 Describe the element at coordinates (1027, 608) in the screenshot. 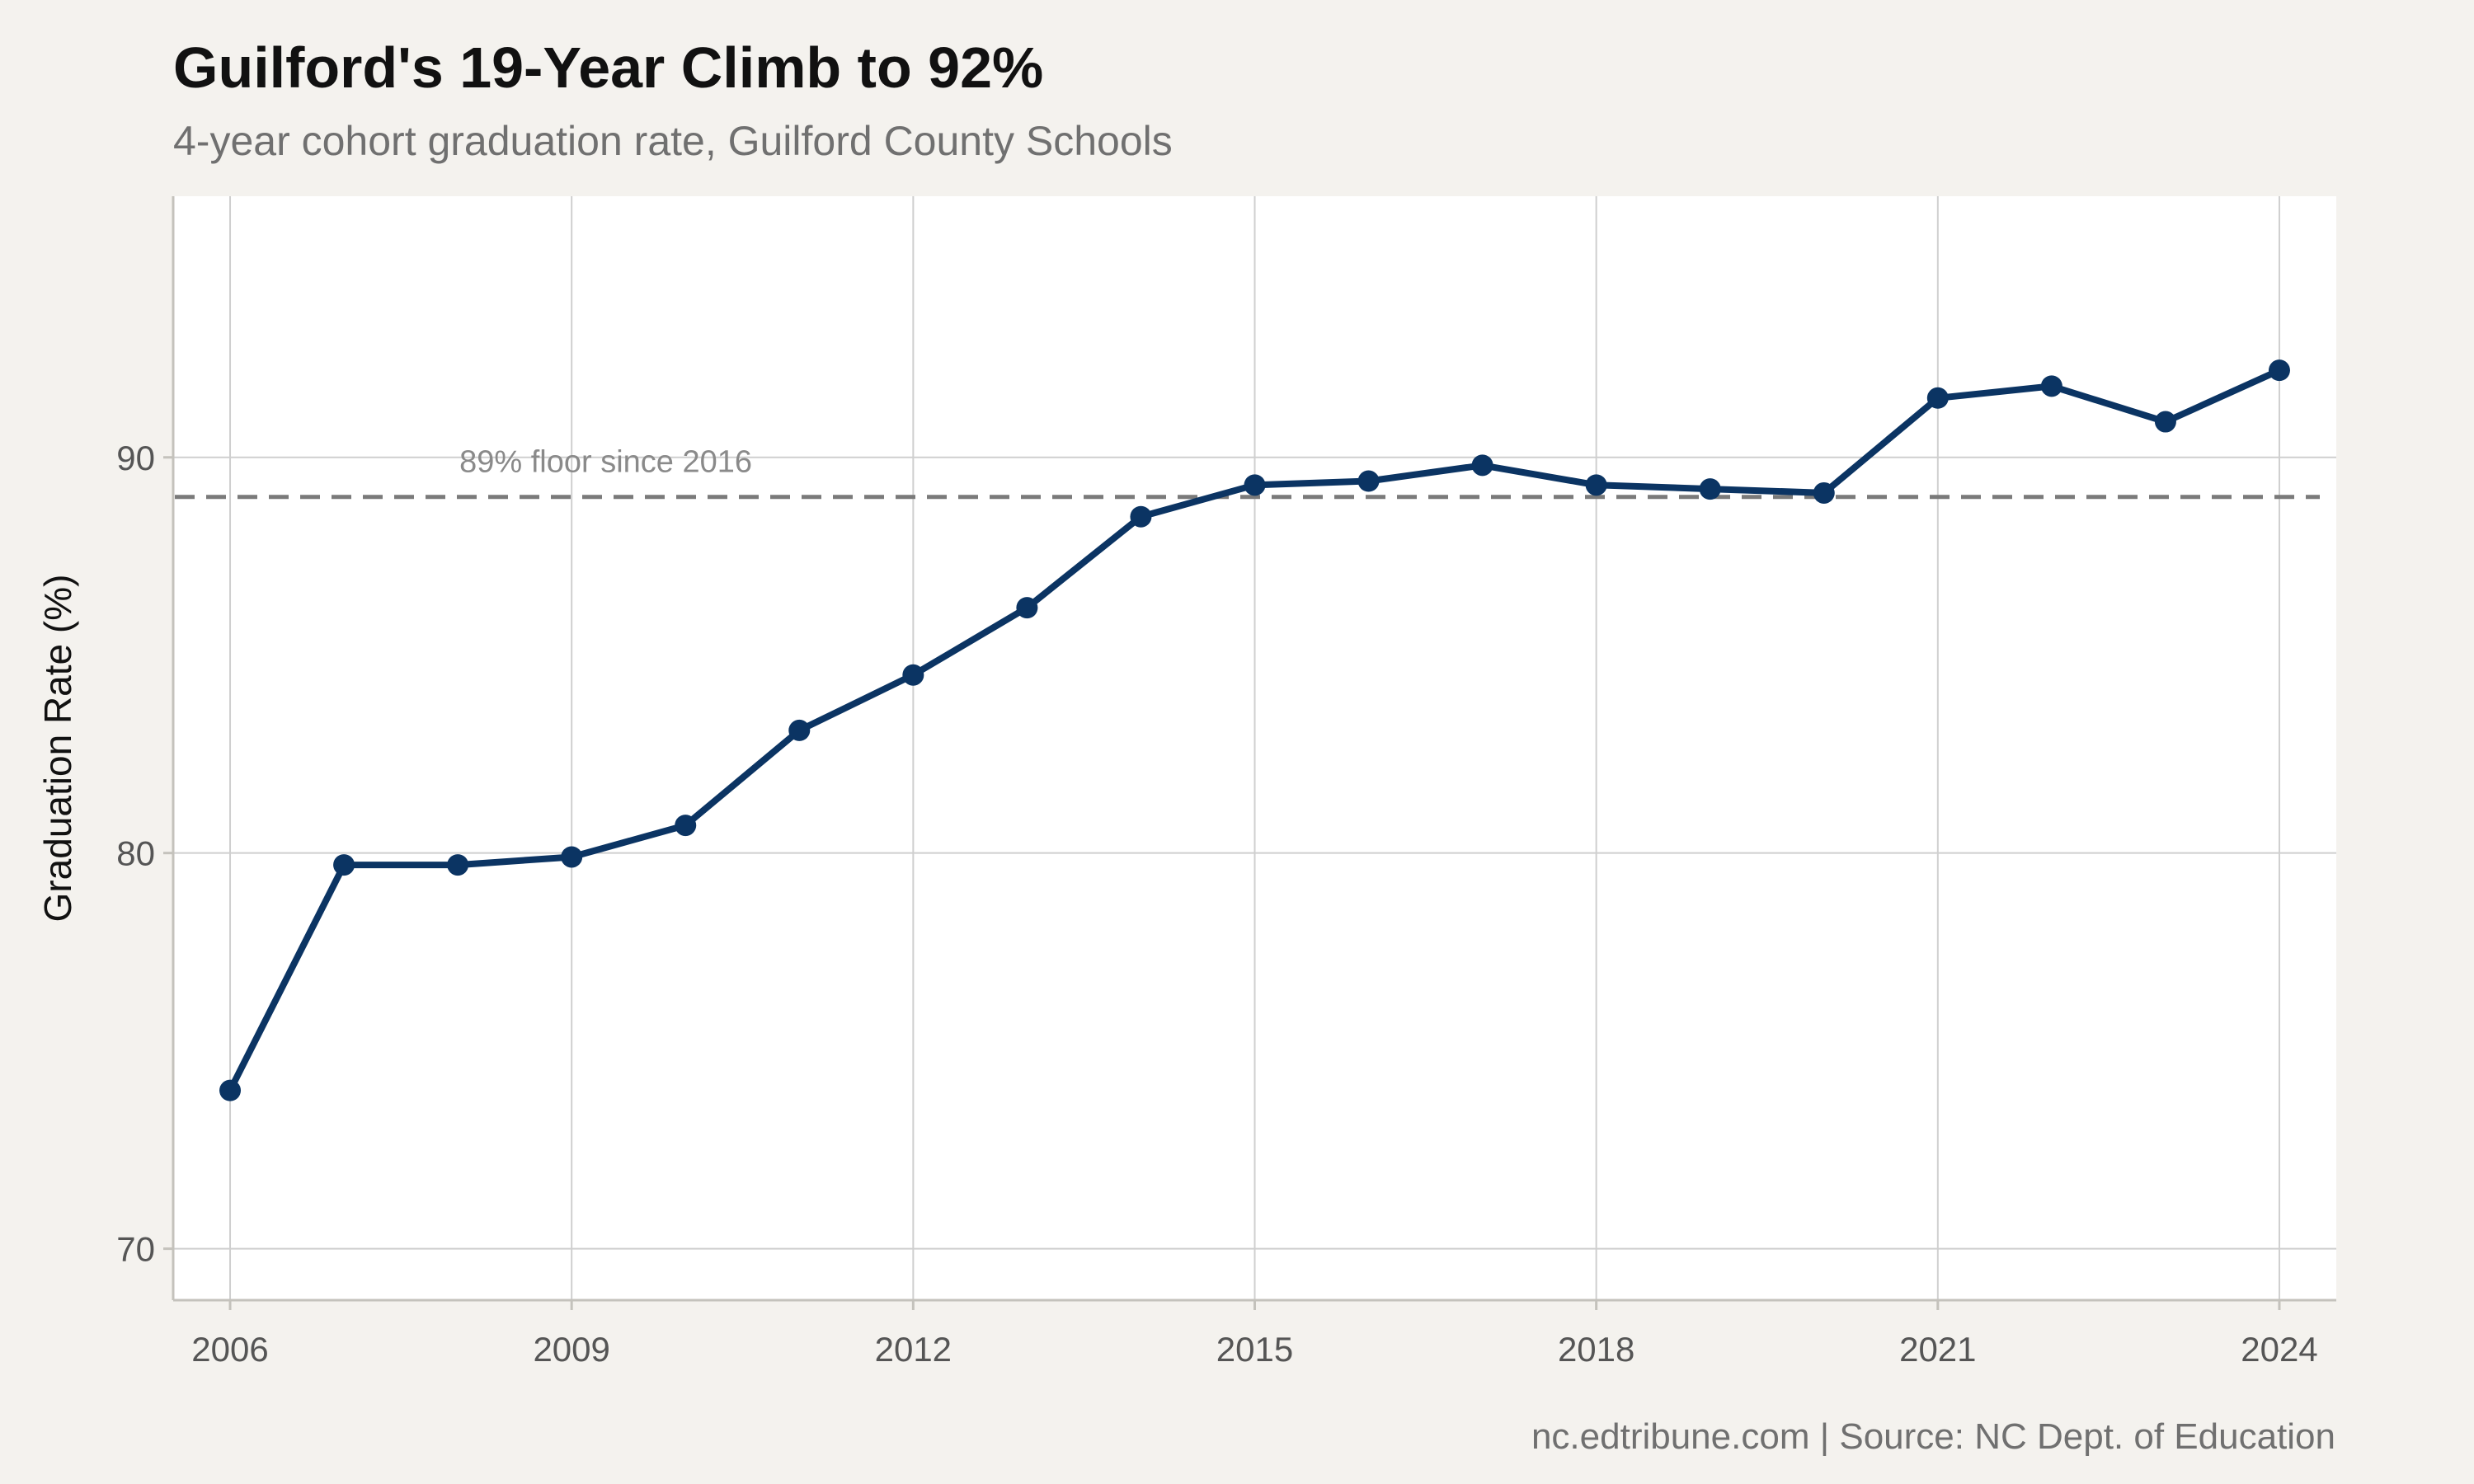

I see `data-point-2013` at that location.